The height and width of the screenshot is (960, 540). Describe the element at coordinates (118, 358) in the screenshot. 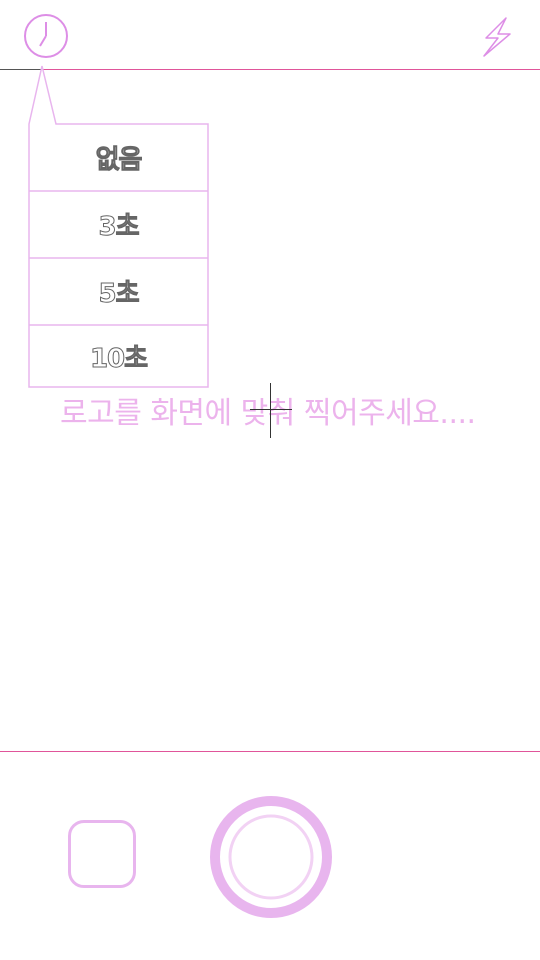

I see `timer-option-10s: 10초` at that location.